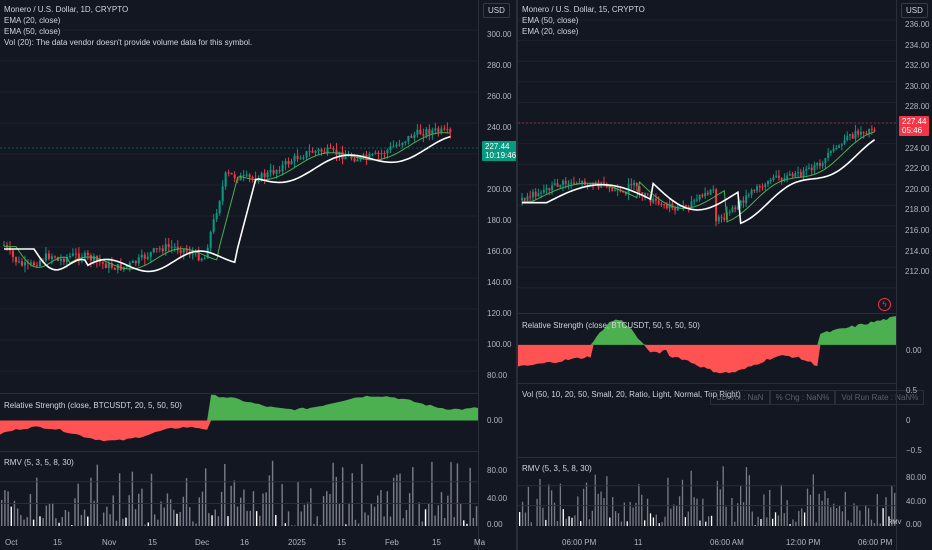 The width and height of the screenshot is (932, 550). Describe the element at coordinates (550, 31) in the screenshot. I see `right-ema20-label: EMA (20, close)` at that location.